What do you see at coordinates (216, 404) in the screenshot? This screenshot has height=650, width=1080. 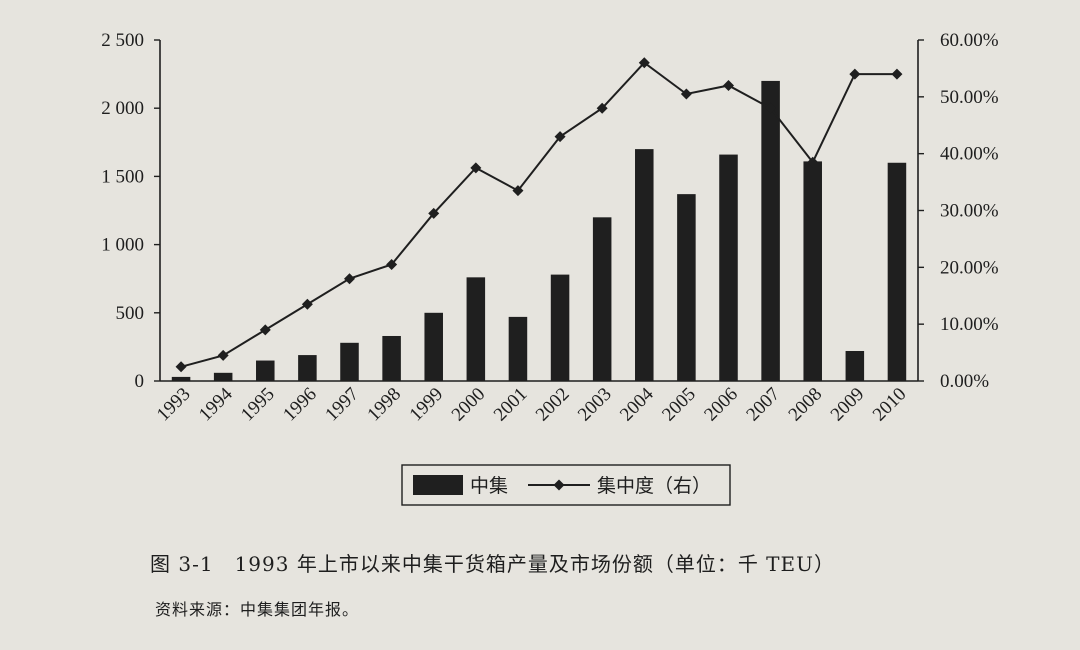 I see `x-axis-tick-label: 1994` at bounding box center [216, 404].